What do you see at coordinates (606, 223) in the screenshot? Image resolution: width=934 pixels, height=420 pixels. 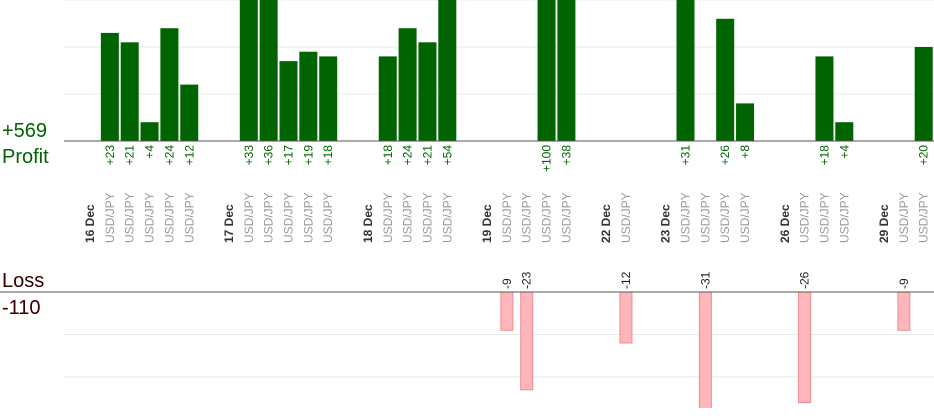 I see `date-label: 22 Dec` at bounding box center [606, 223].